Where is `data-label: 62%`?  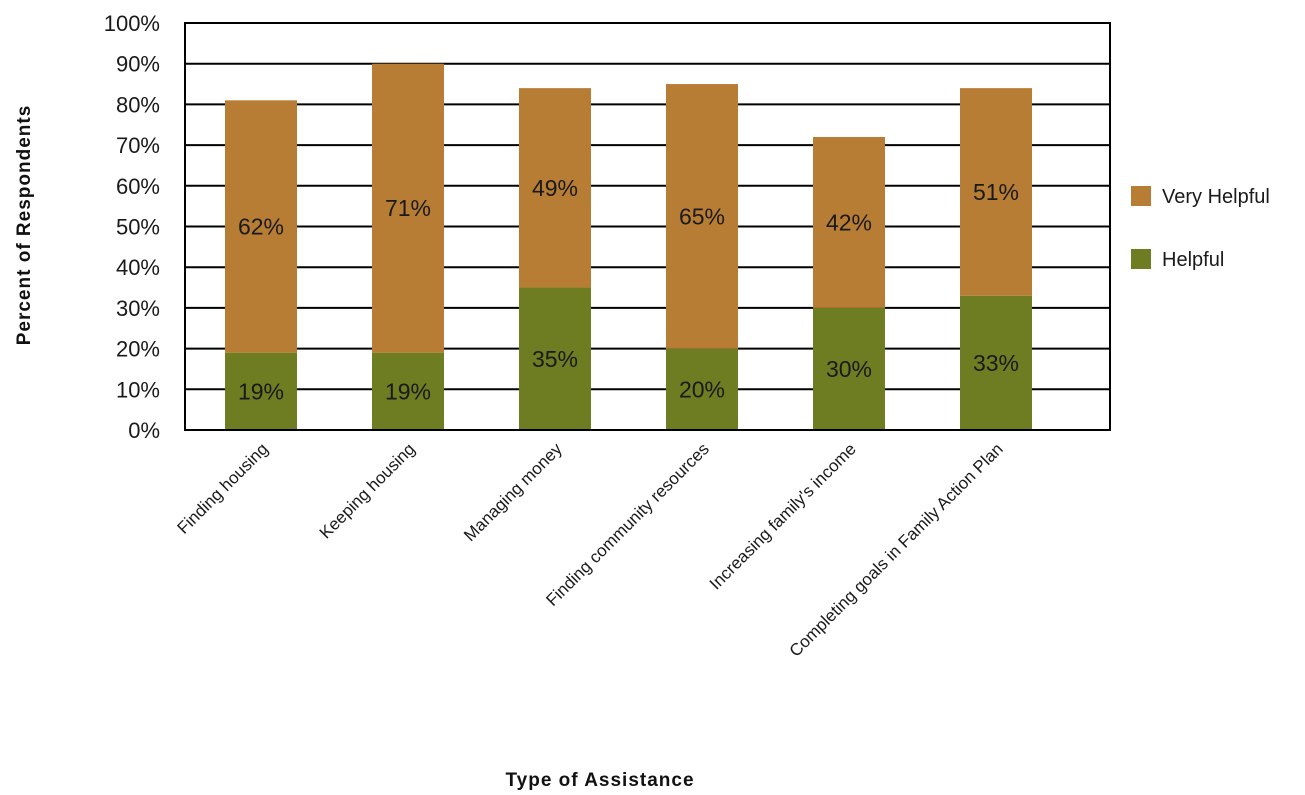
data-label: 62% is located at coordinates (261, 227).